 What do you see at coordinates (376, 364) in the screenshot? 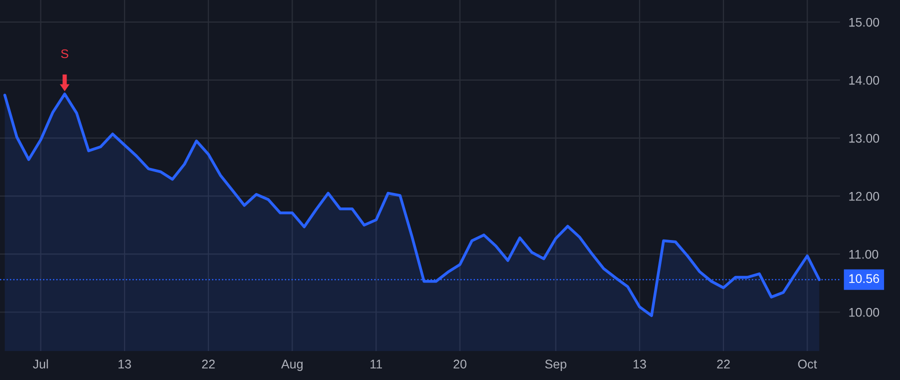
I see `x-tick-label: 11` at bounding box center [376, 364].